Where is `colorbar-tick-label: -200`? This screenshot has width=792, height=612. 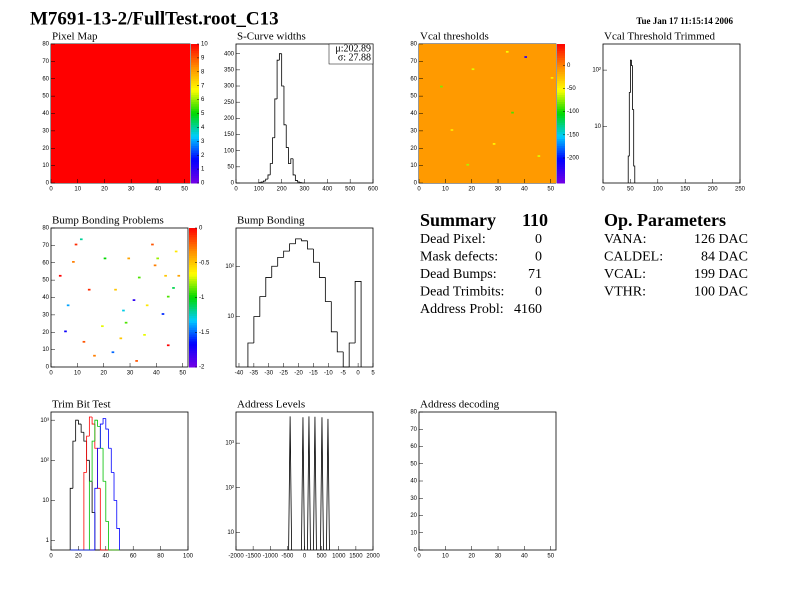
colorbar-tick-label: -200 is located at coordinates (573, 159).